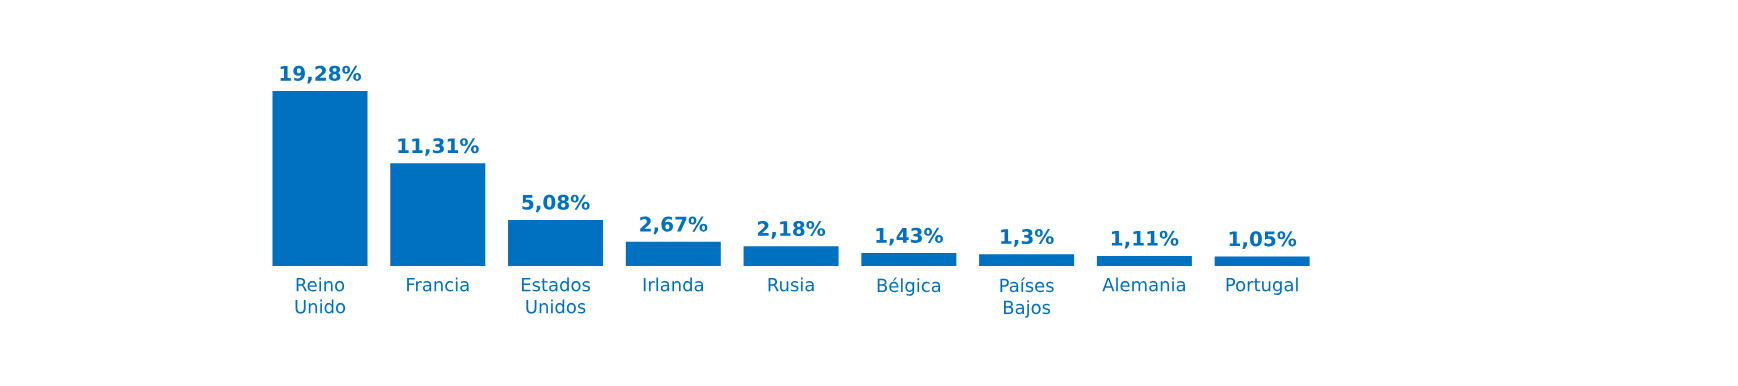 Image resolution: width=1738 pixels, height=386 pixels. What do you see at coordinates (909, 236) in the screenshot?
I see `data-label: 1,43%` at bounding box center [909, 236].